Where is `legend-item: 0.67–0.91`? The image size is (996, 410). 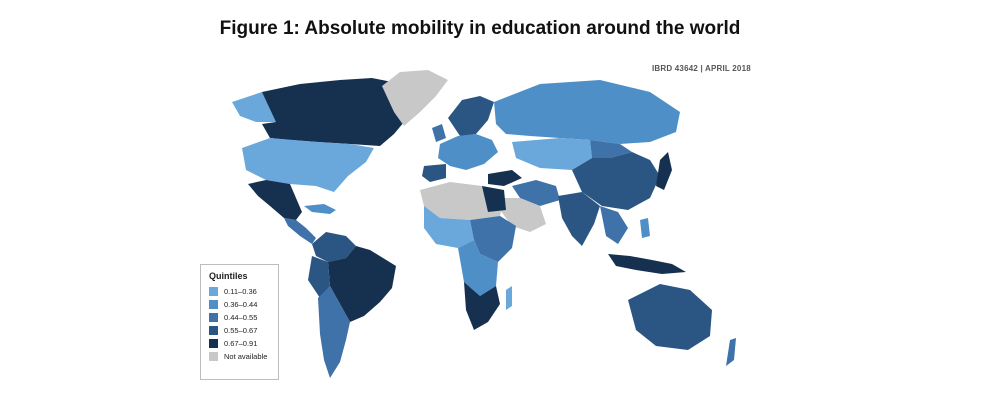
legend-item: 0.67–0.91 is located at coordinates (243, 343).